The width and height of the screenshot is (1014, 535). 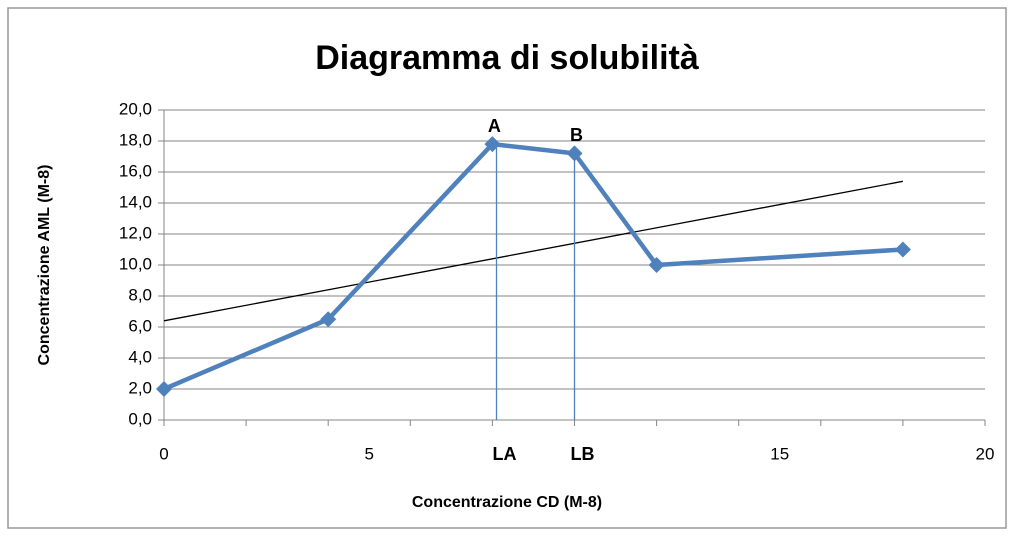 I want to click on drop-label: LB, so click(x=583, y=454).